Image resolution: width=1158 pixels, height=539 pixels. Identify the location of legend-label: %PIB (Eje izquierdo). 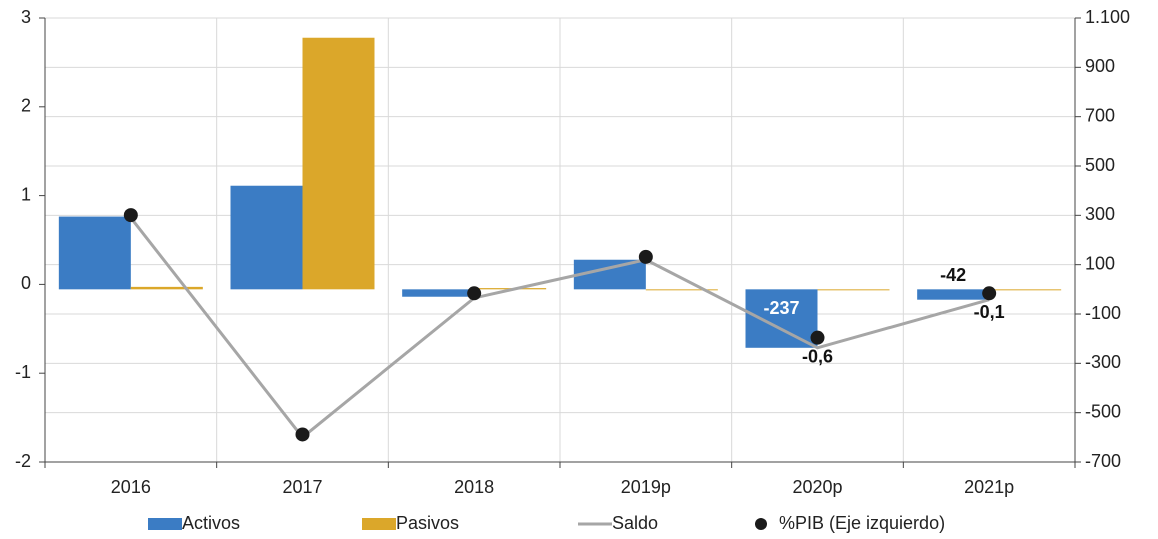
(862, 523).